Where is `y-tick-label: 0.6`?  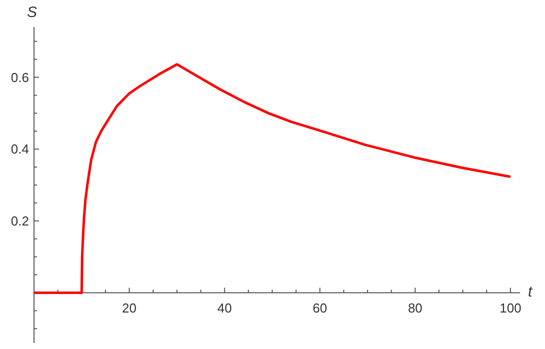 y-tick-label: 0.6 is located at coordinates (19, 77).